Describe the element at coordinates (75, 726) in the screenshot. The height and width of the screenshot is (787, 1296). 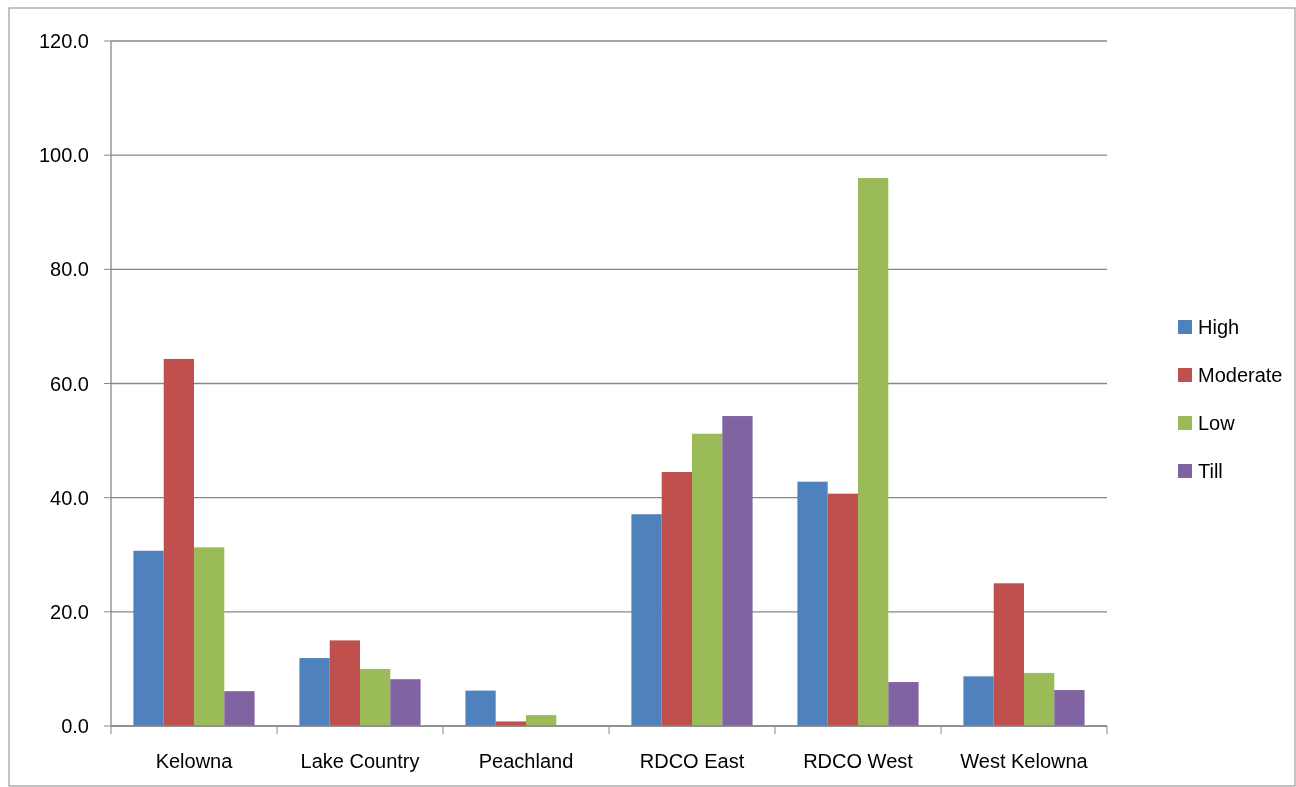
I see `y-tick-label: 0.0` at that location.